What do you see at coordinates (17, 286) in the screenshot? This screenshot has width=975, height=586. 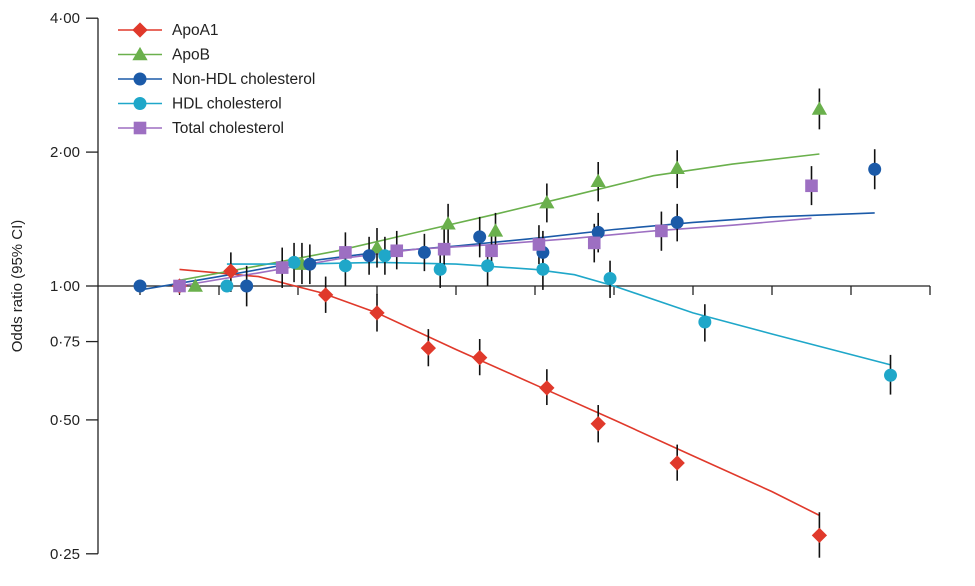 I see `y-axis-title: Odds ratio (95% CI)` at bounding box center [17, 286].